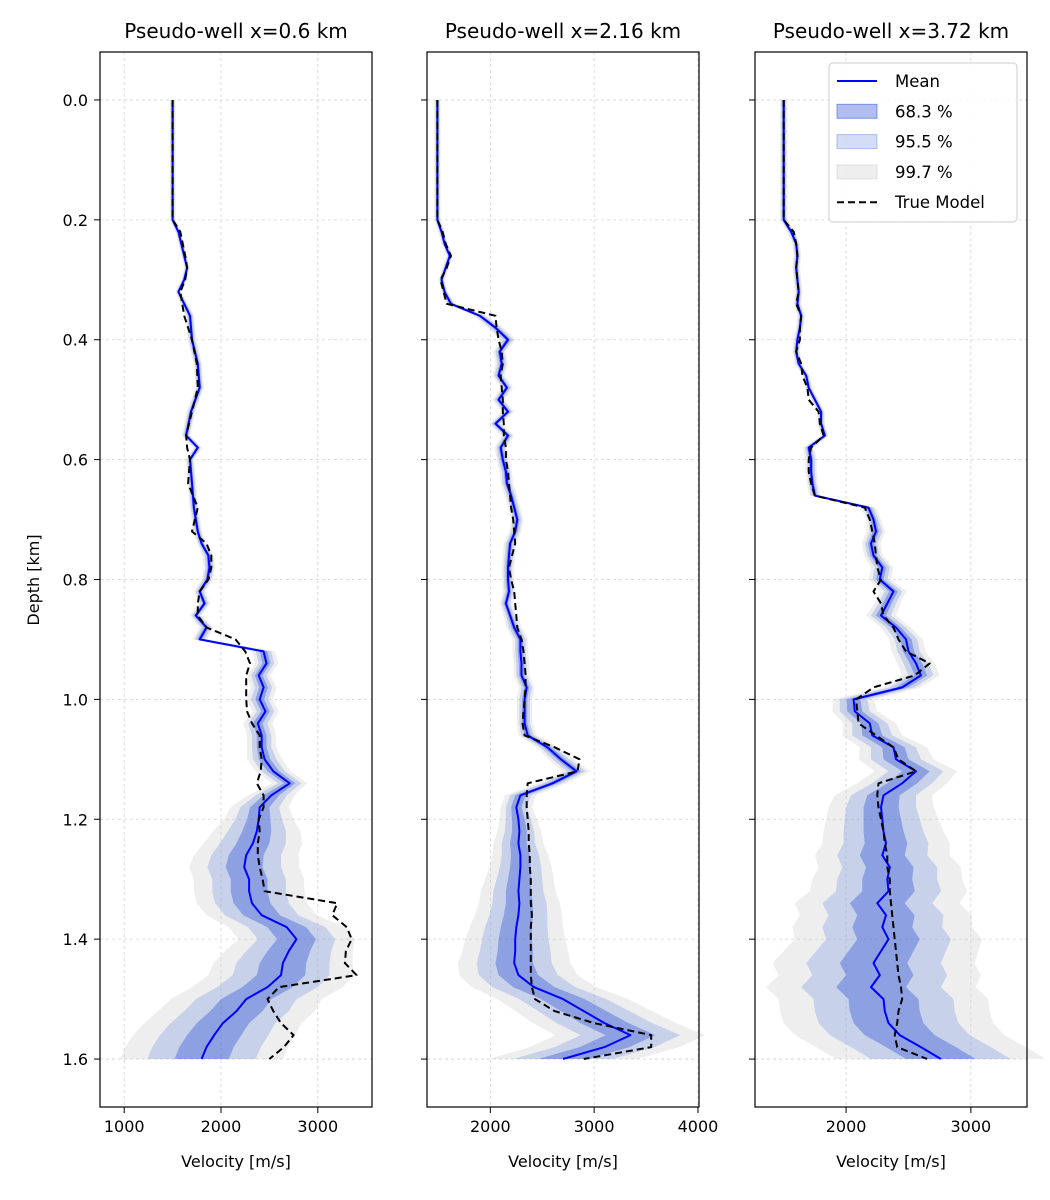 The height and width of the screenshot is (1200, 1050). Describe the element at coordinates (924, 111) in the screenshot. I see `legend-label-1: 68.3 %` at that location.